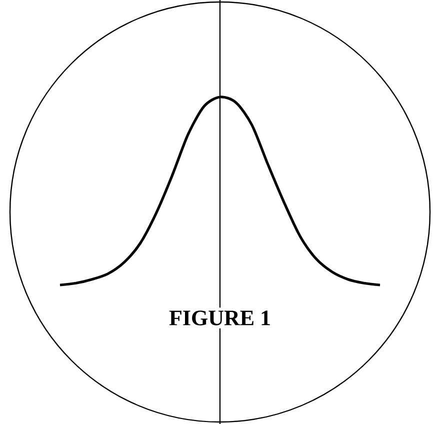  Describe the element at coordinates (219, 318) in the screenshot. I see `text: FIGURE 1` at that location.